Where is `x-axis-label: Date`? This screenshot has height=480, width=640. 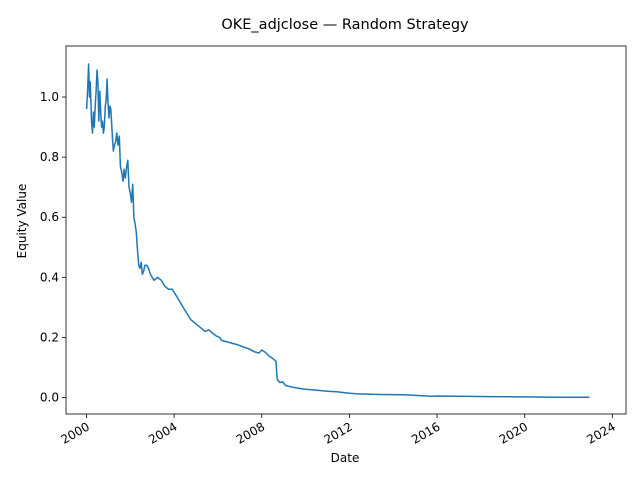 x-axis-label: Date is located at coordinates (345, 458).